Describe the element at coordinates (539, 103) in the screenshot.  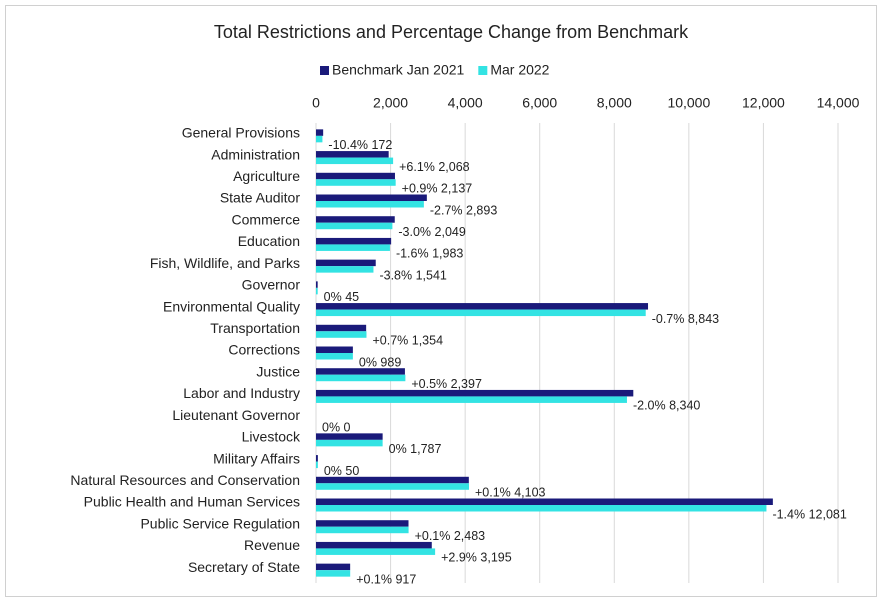
I see `x-tick-label: 6,000` at that location.